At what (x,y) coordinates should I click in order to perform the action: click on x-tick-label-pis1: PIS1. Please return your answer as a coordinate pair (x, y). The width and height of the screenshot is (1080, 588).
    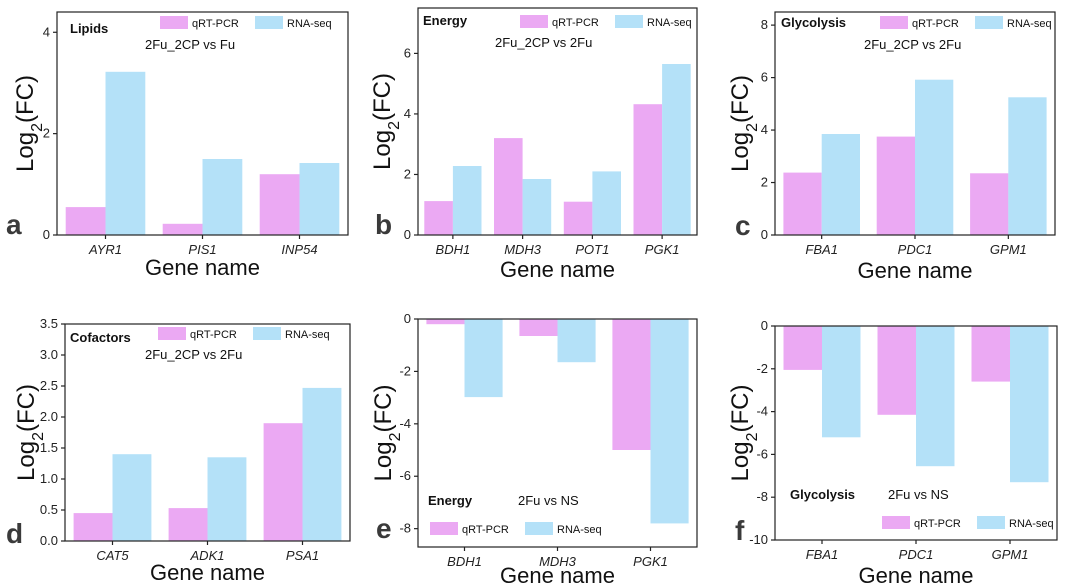
    Looking at the image, I should click on (202, 249).